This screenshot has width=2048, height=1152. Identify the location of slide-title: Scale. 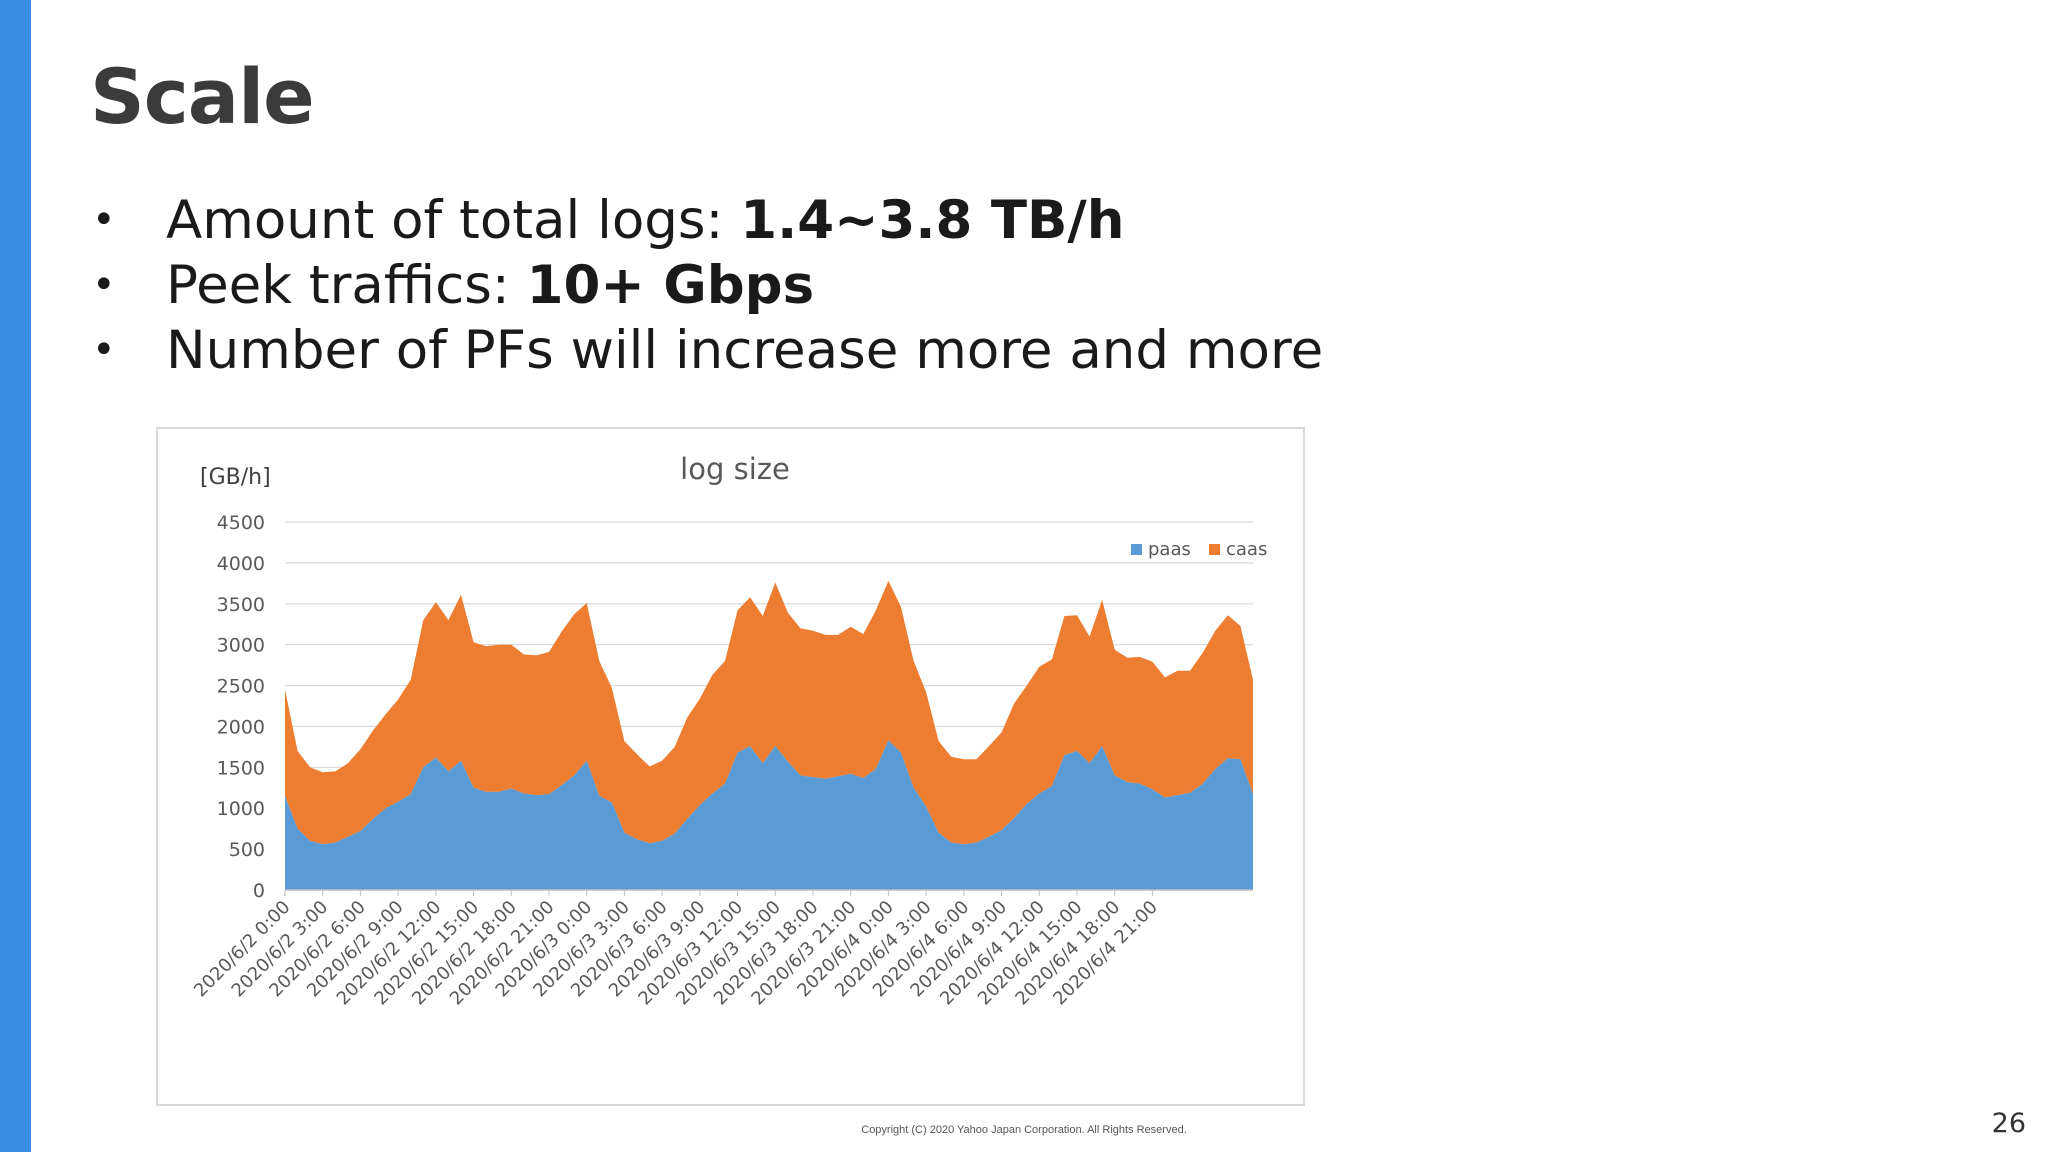
(202, 96).